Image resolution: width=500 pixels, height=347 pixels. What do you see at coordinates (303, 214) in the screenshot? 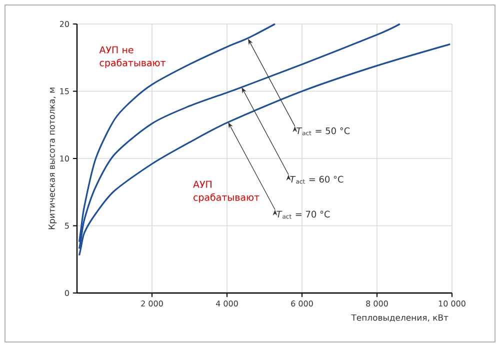
I see `annotation: T$_{act}$ = 70 °C` at bounding box center [303, 214].